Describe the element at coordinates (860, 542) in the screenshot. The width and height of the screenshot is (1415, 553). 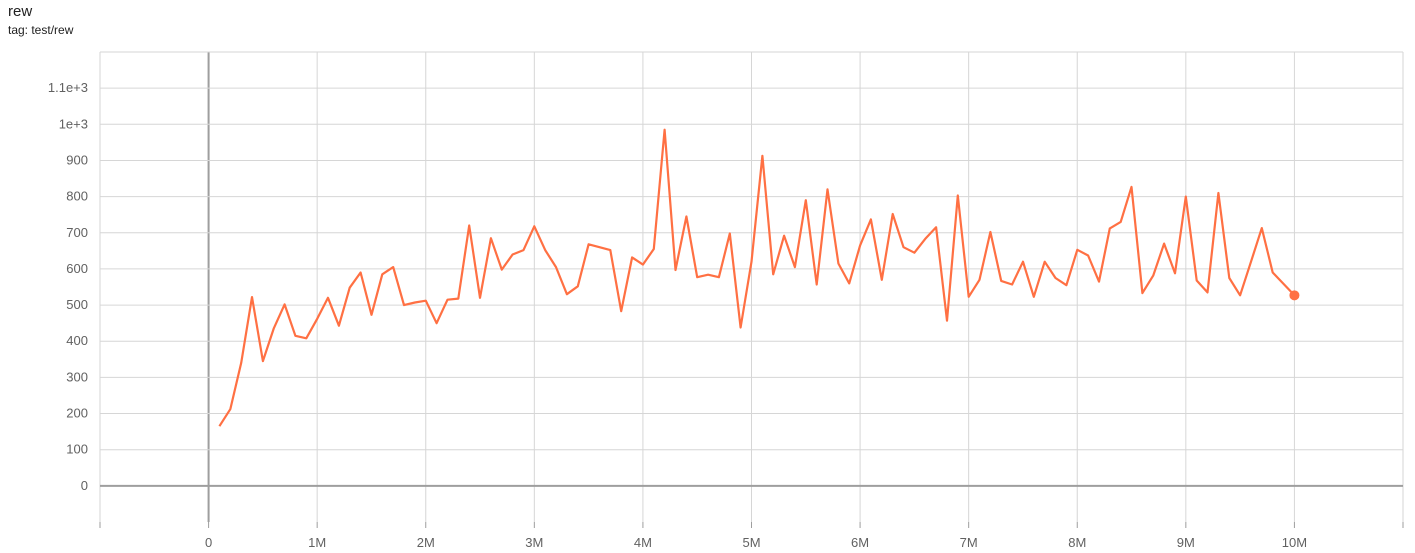
I see `x-tick-label: 6M` at that location.